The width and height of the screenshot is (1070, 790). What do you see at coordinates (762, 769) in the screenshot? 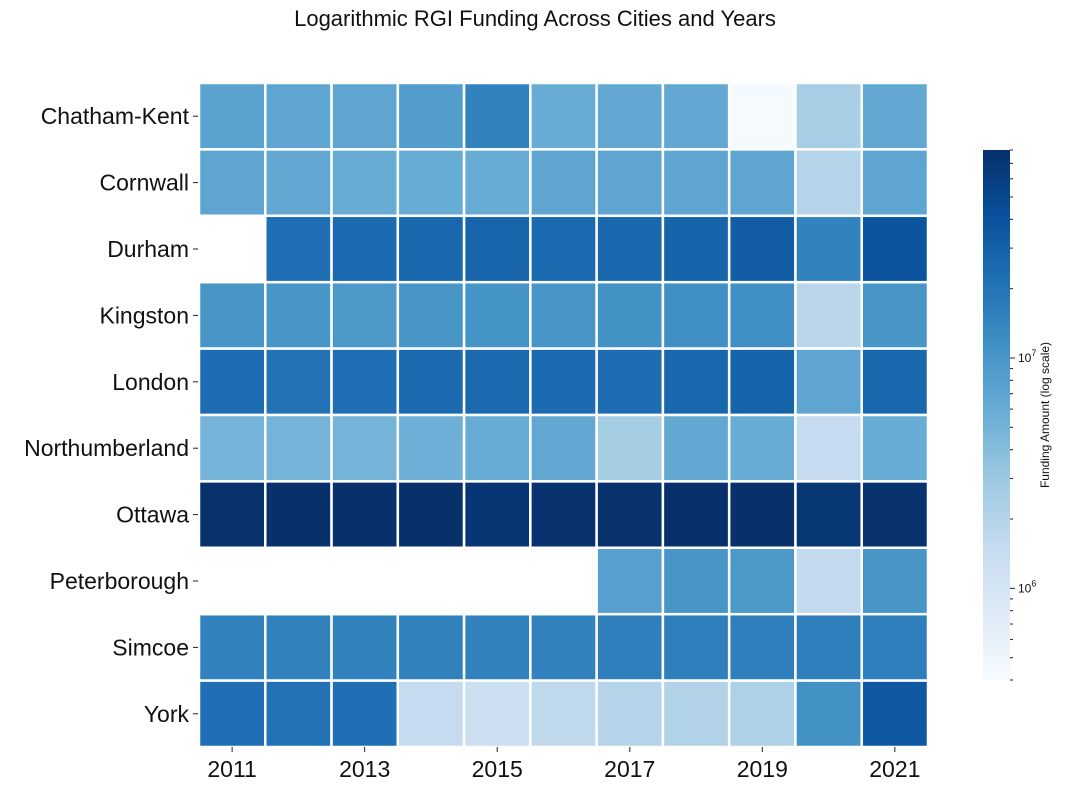
I see `x-tick-label: 2019` at bounding box center [762, 769].